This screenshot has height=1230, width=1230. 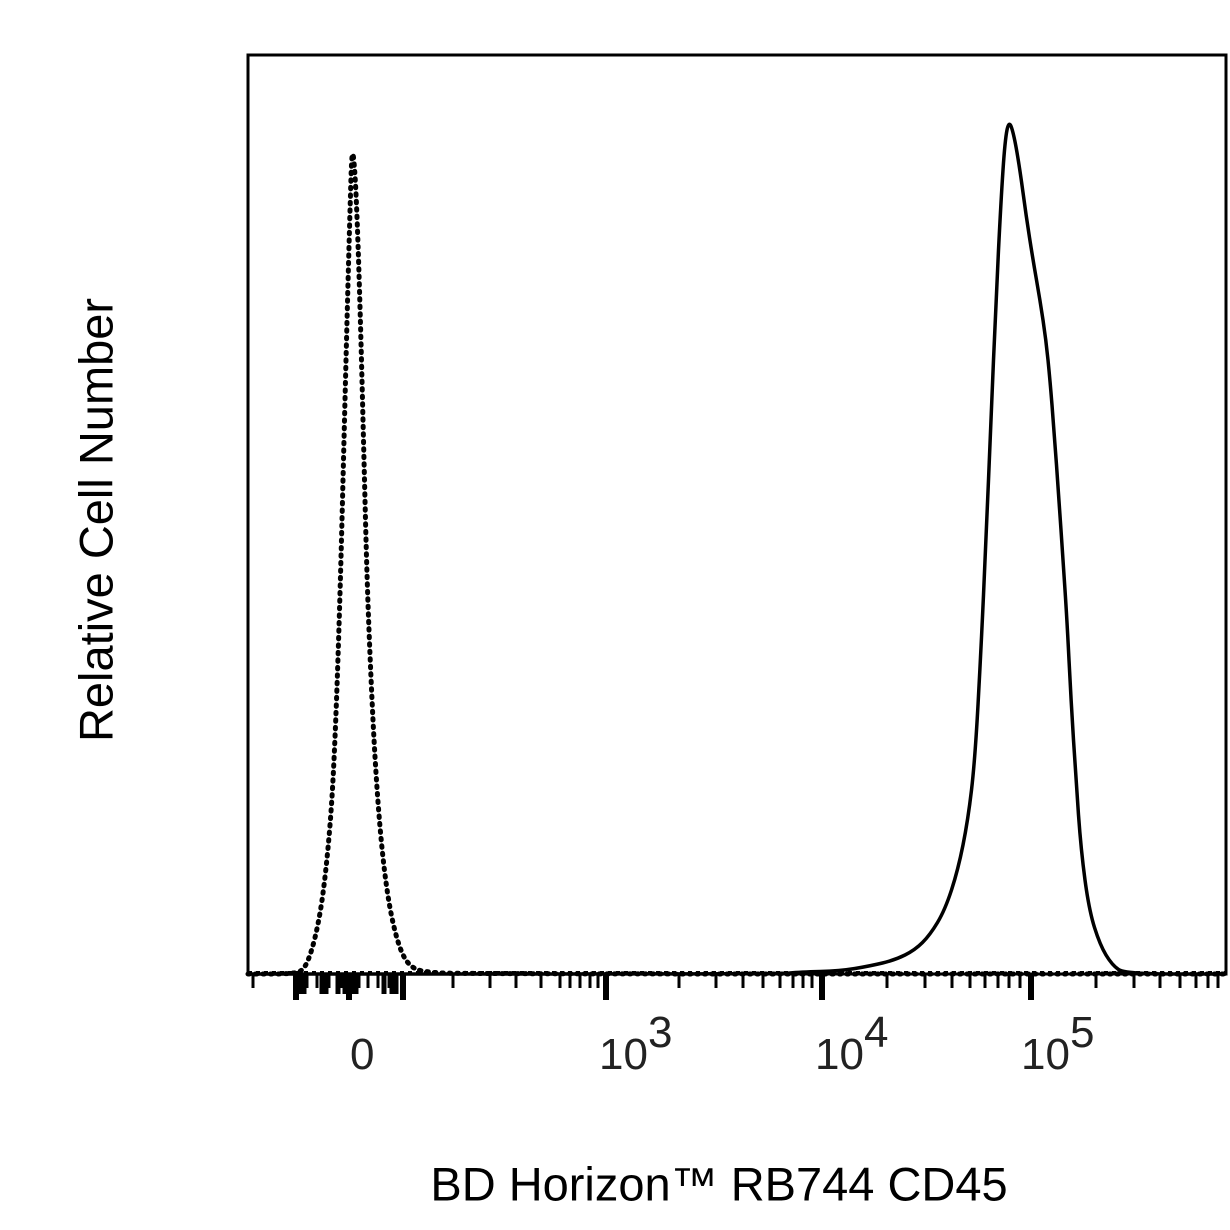 What do you see at coordinates (362, 1054) in the screenshot?
I see `x-tick-label-0: 0` at bounding box center [362, 1054].